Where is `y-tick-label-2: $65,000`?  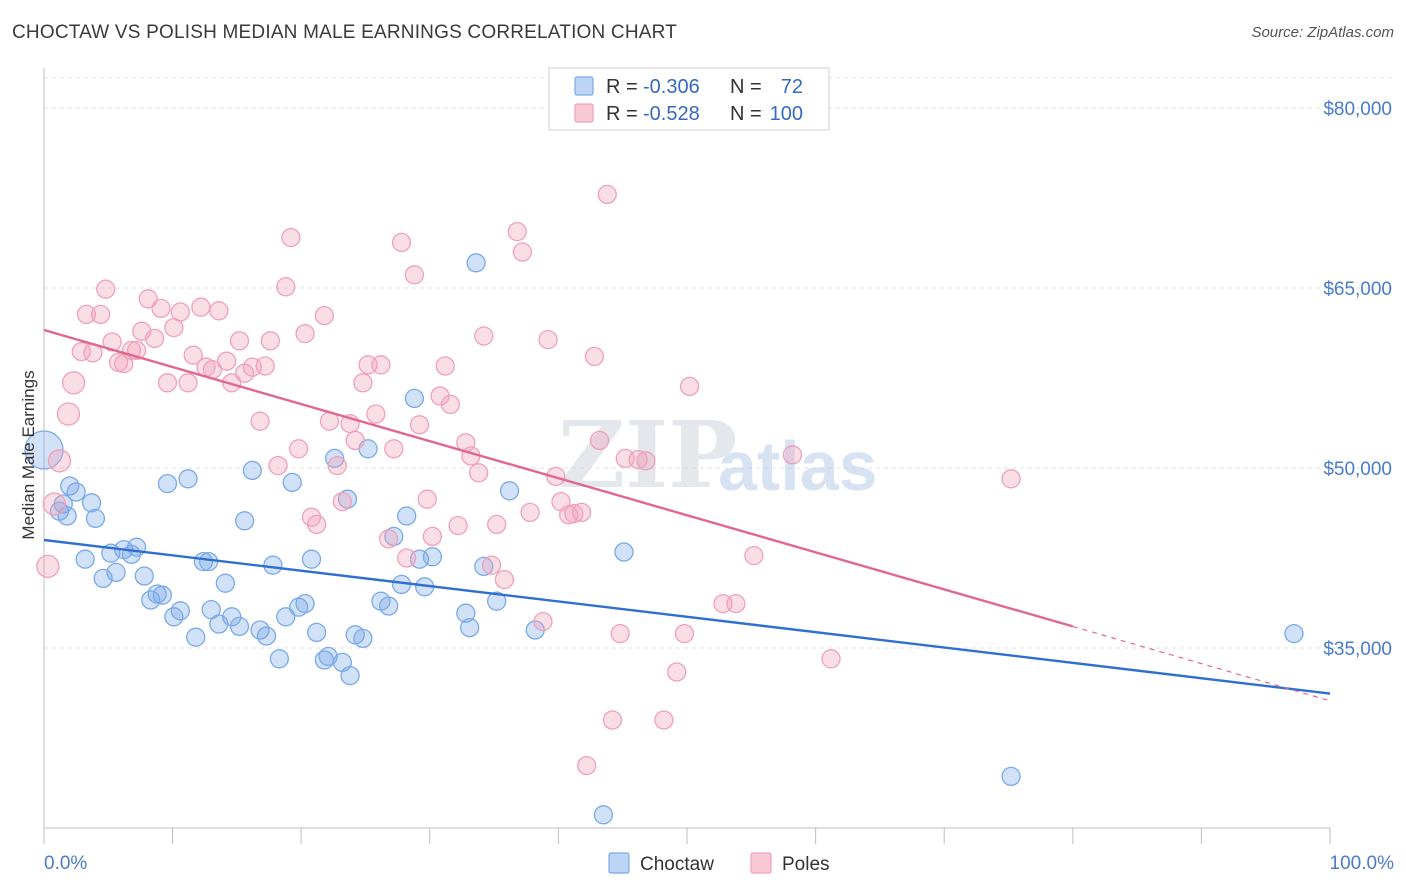 y-tick-label-2: $65,000 is located at coordinates (1357, 289).